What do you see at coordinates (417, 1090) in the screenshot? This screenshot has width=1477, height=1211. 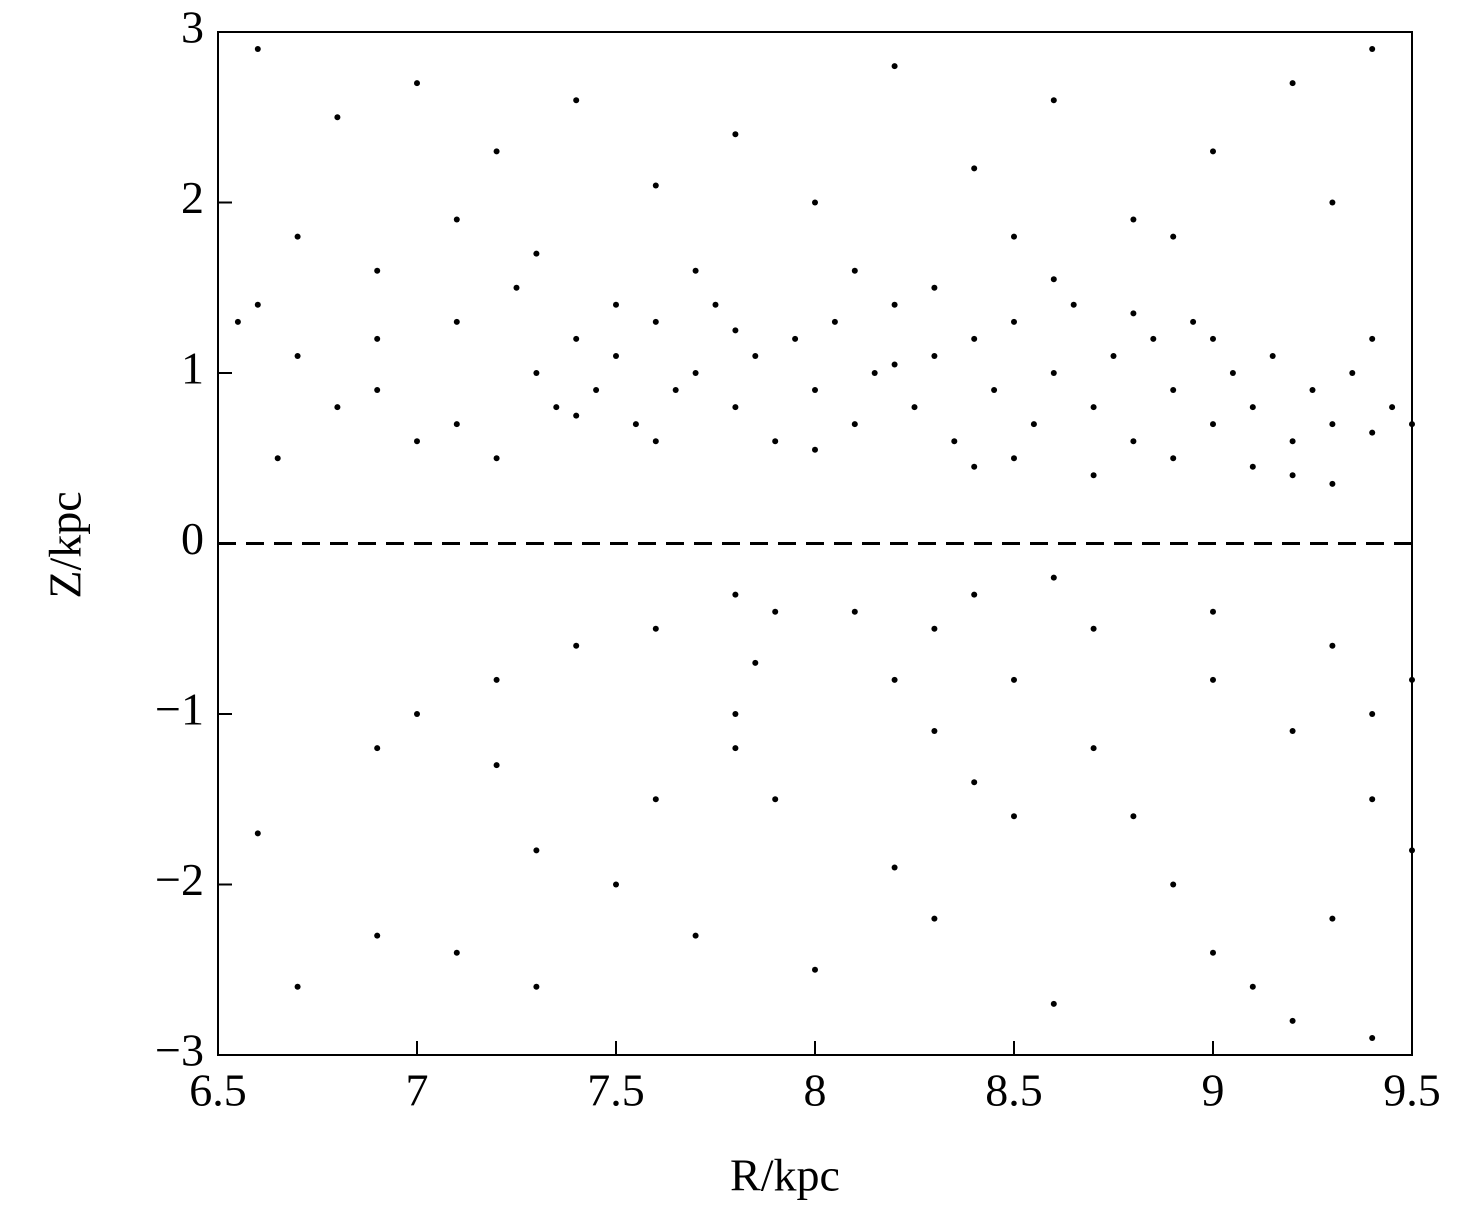 I see `x-tick-label: 7` at bounding box center [417, 1090].